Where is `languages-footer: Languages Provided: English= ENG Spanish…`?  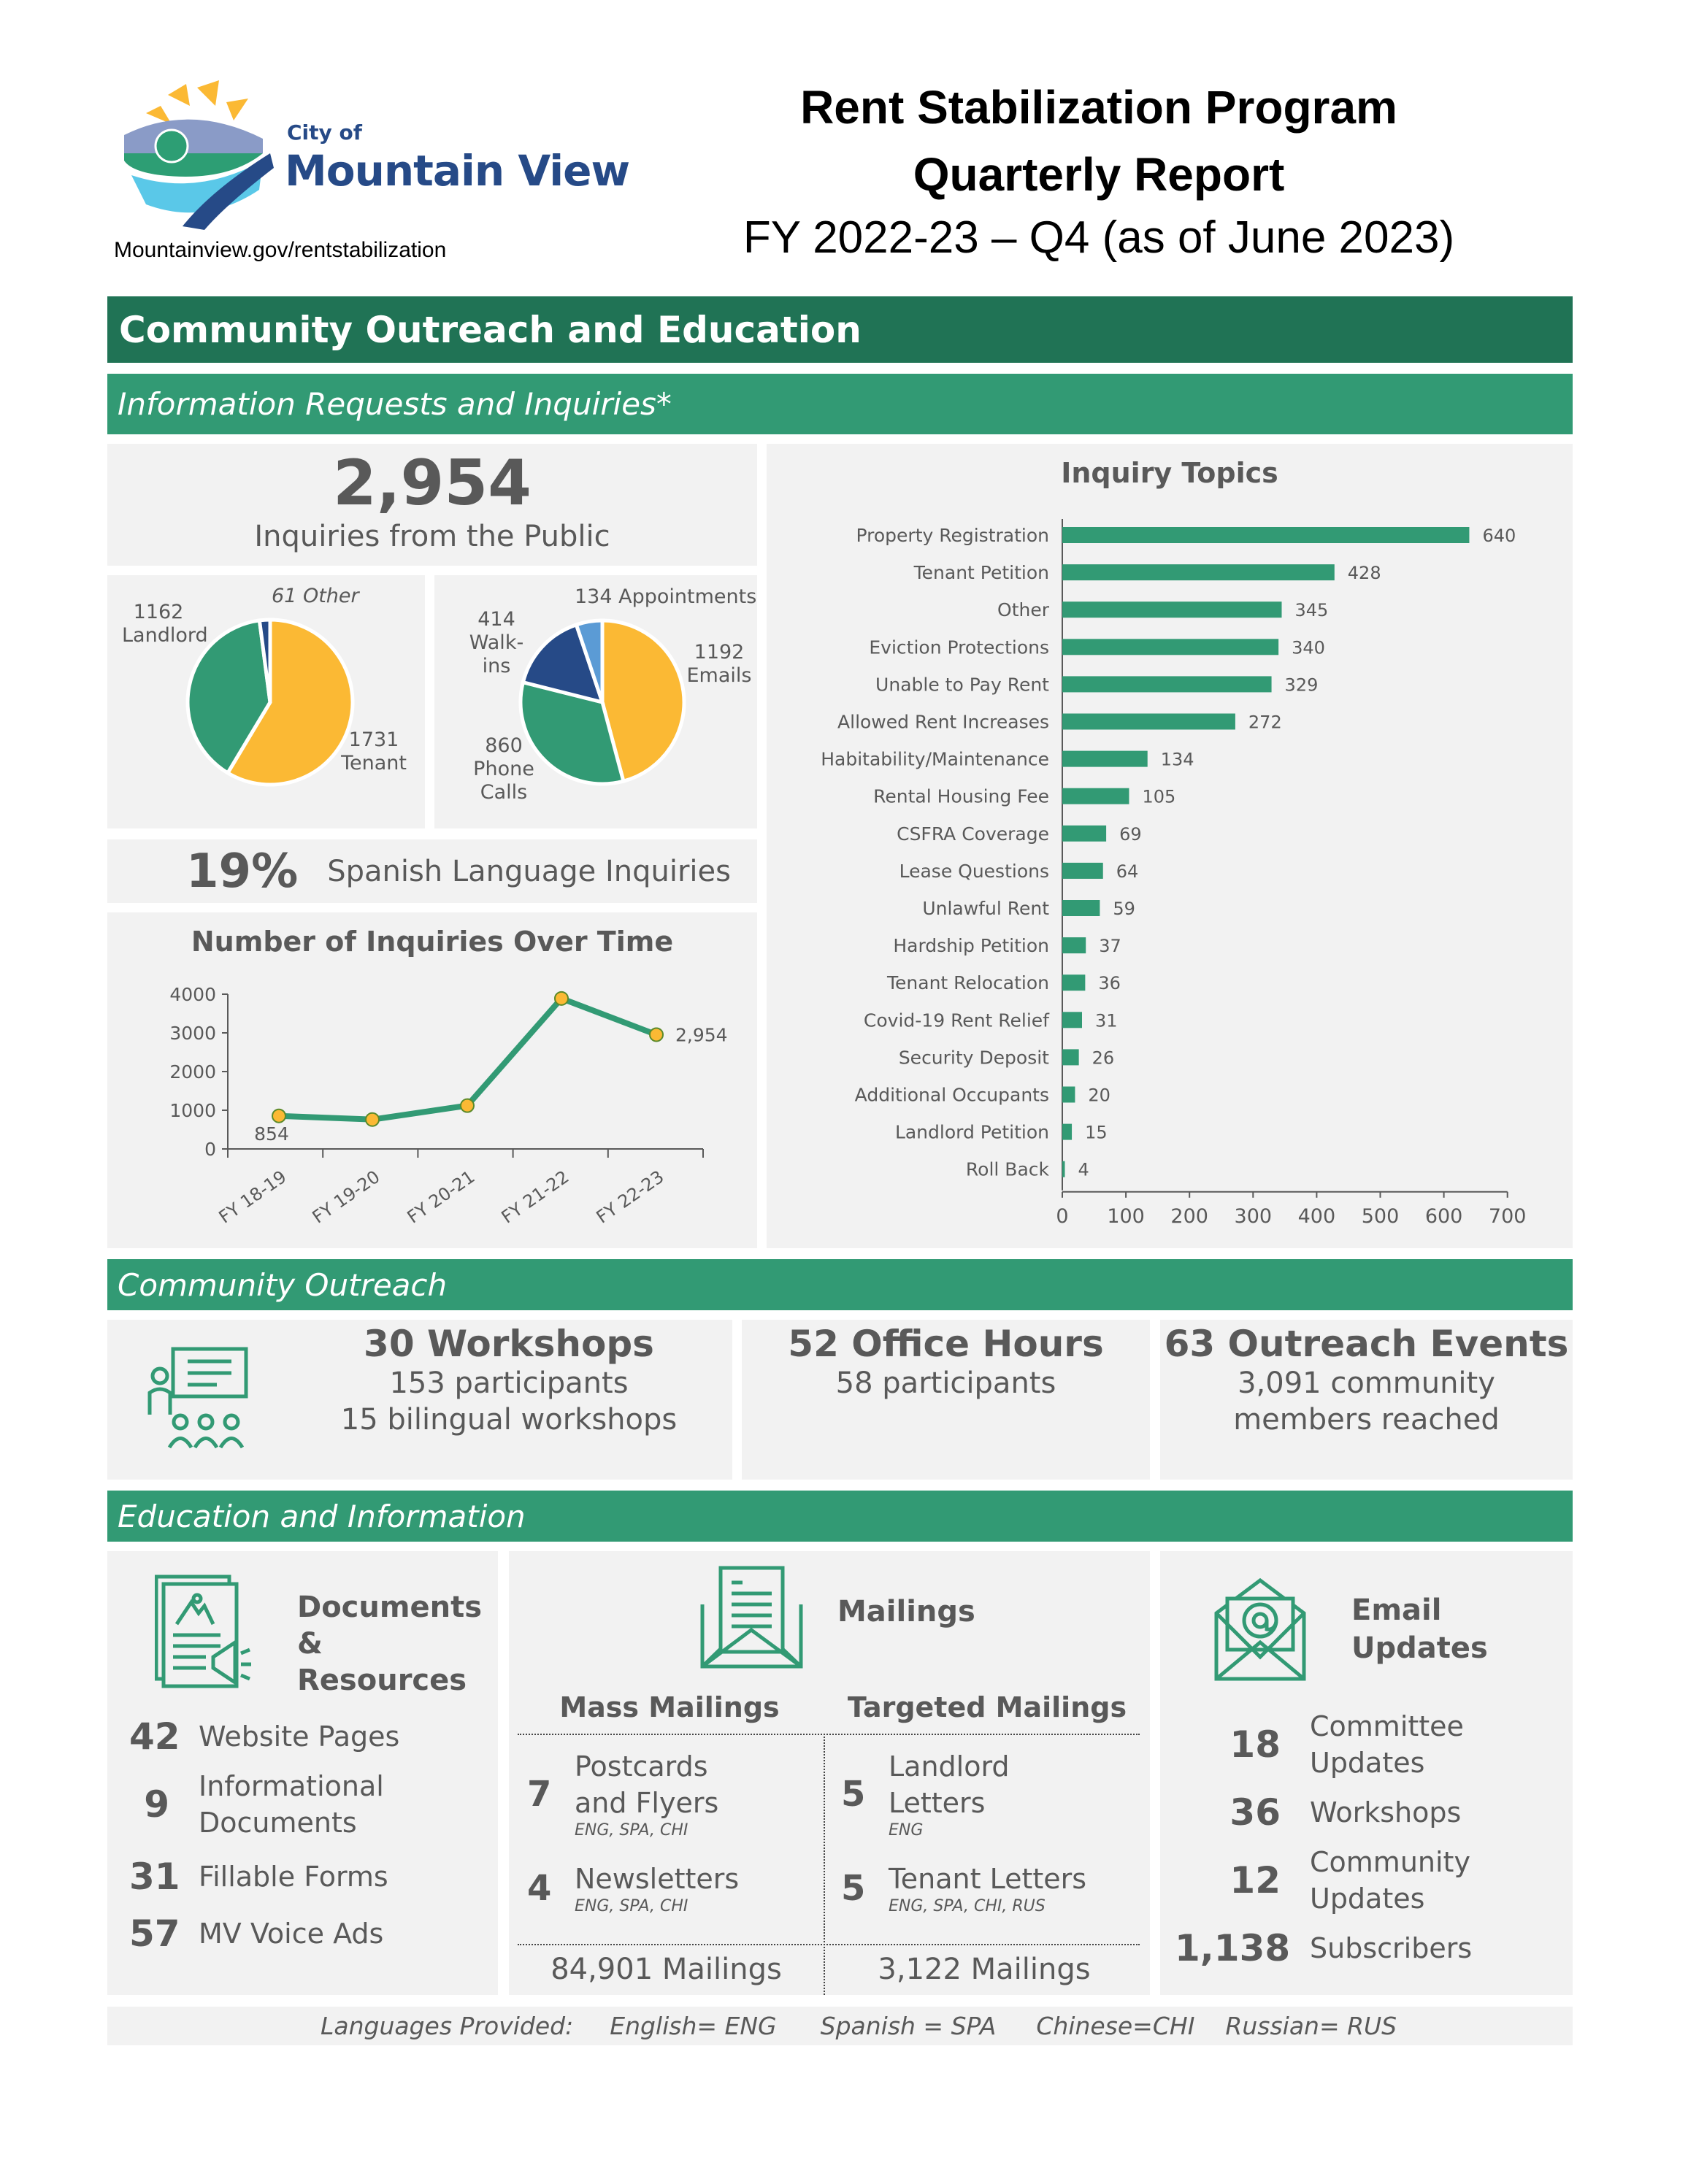
languages-footer: Languages Provided: English= ENG Spanish… is located at coordinates (840, 2026).